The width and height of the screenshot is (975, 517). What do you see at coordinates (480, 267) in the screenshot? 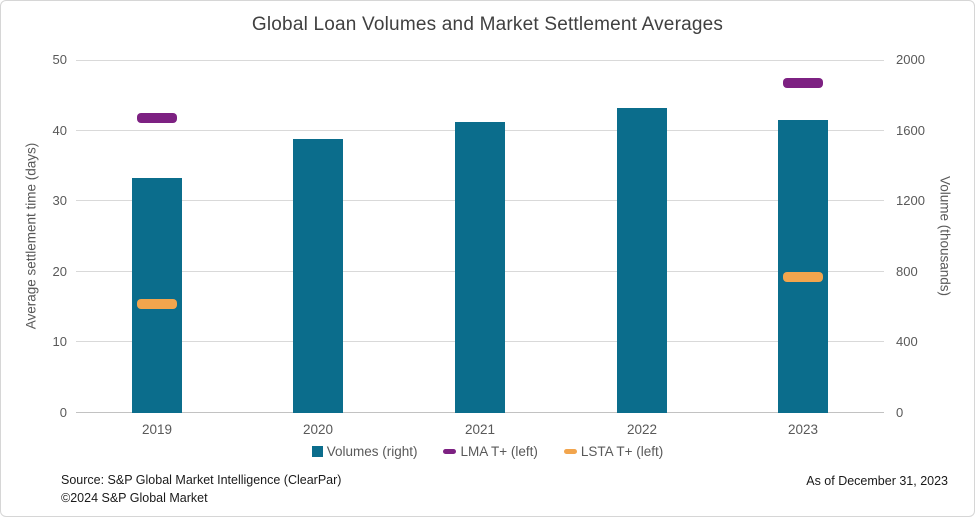
I see `volume-bar-2021` at bounding box center [480, 267].